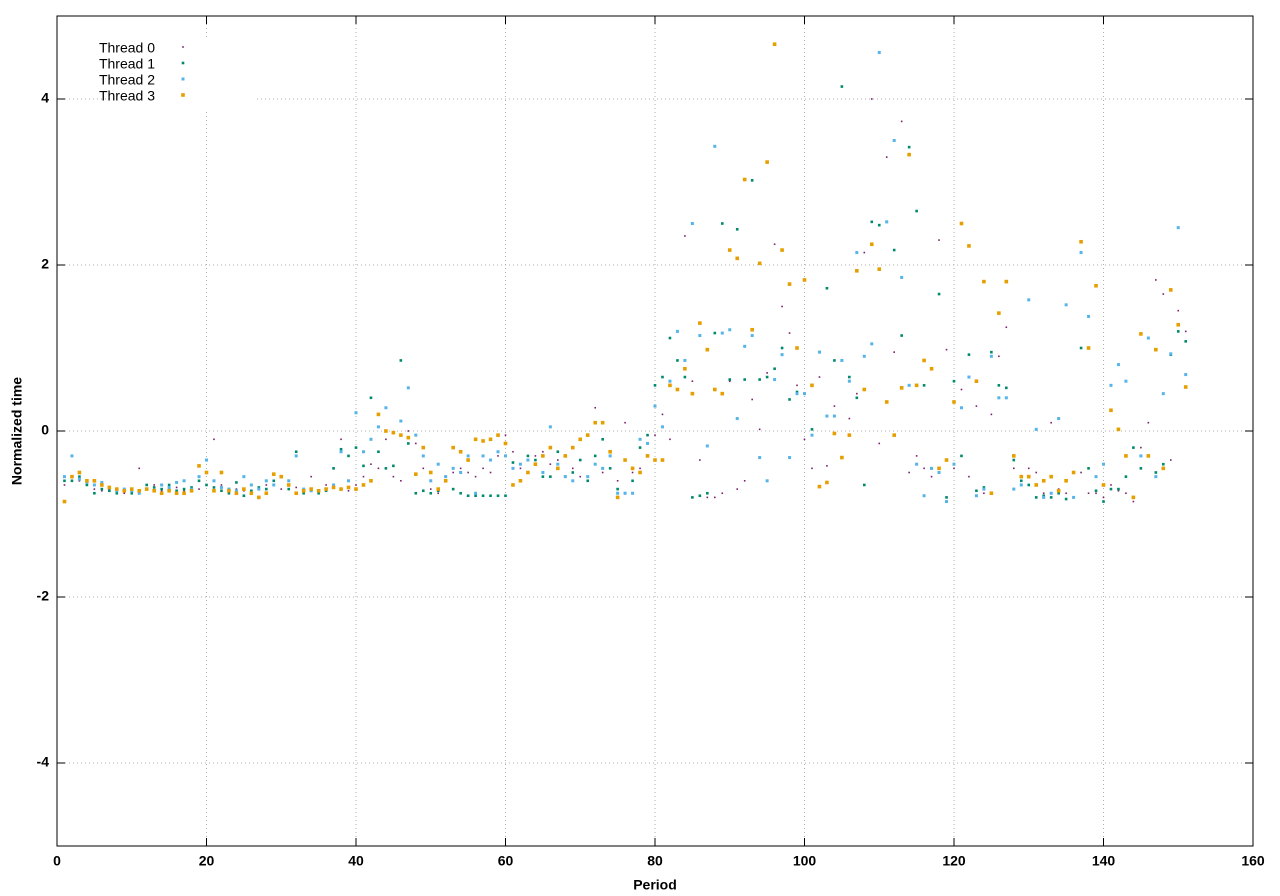 Image resolution: width=1280 pixels, height=896 pixels. Describe the element at coordinates (1104, 861) in the screenshot. I see `x-tick-label: 140` at that location.